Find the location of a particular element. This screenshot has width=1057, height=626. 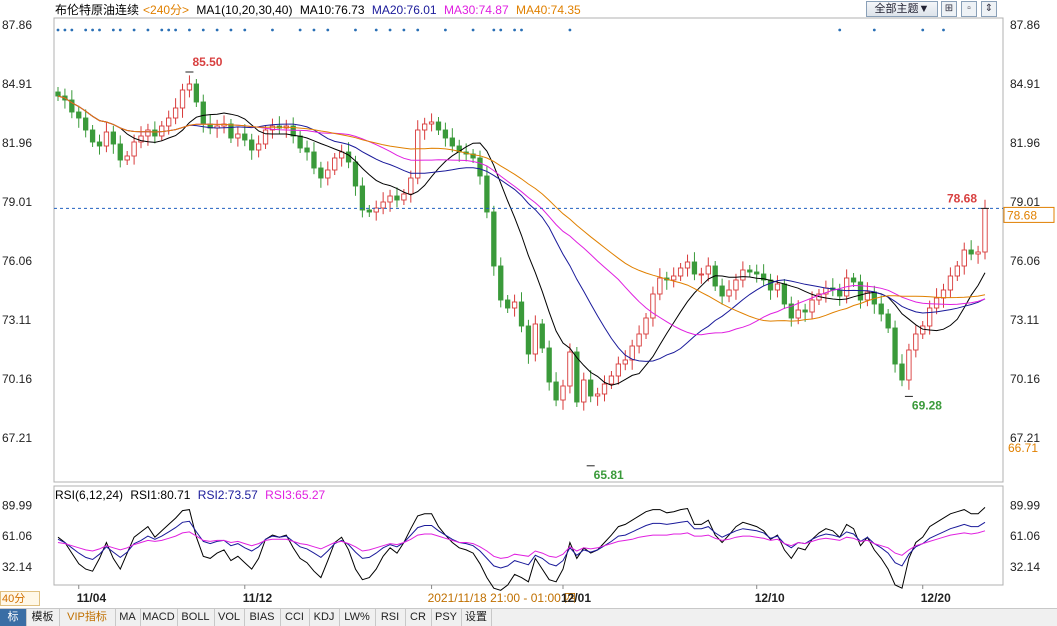

rsi-panel-frame is located at coordinates (528, 535).